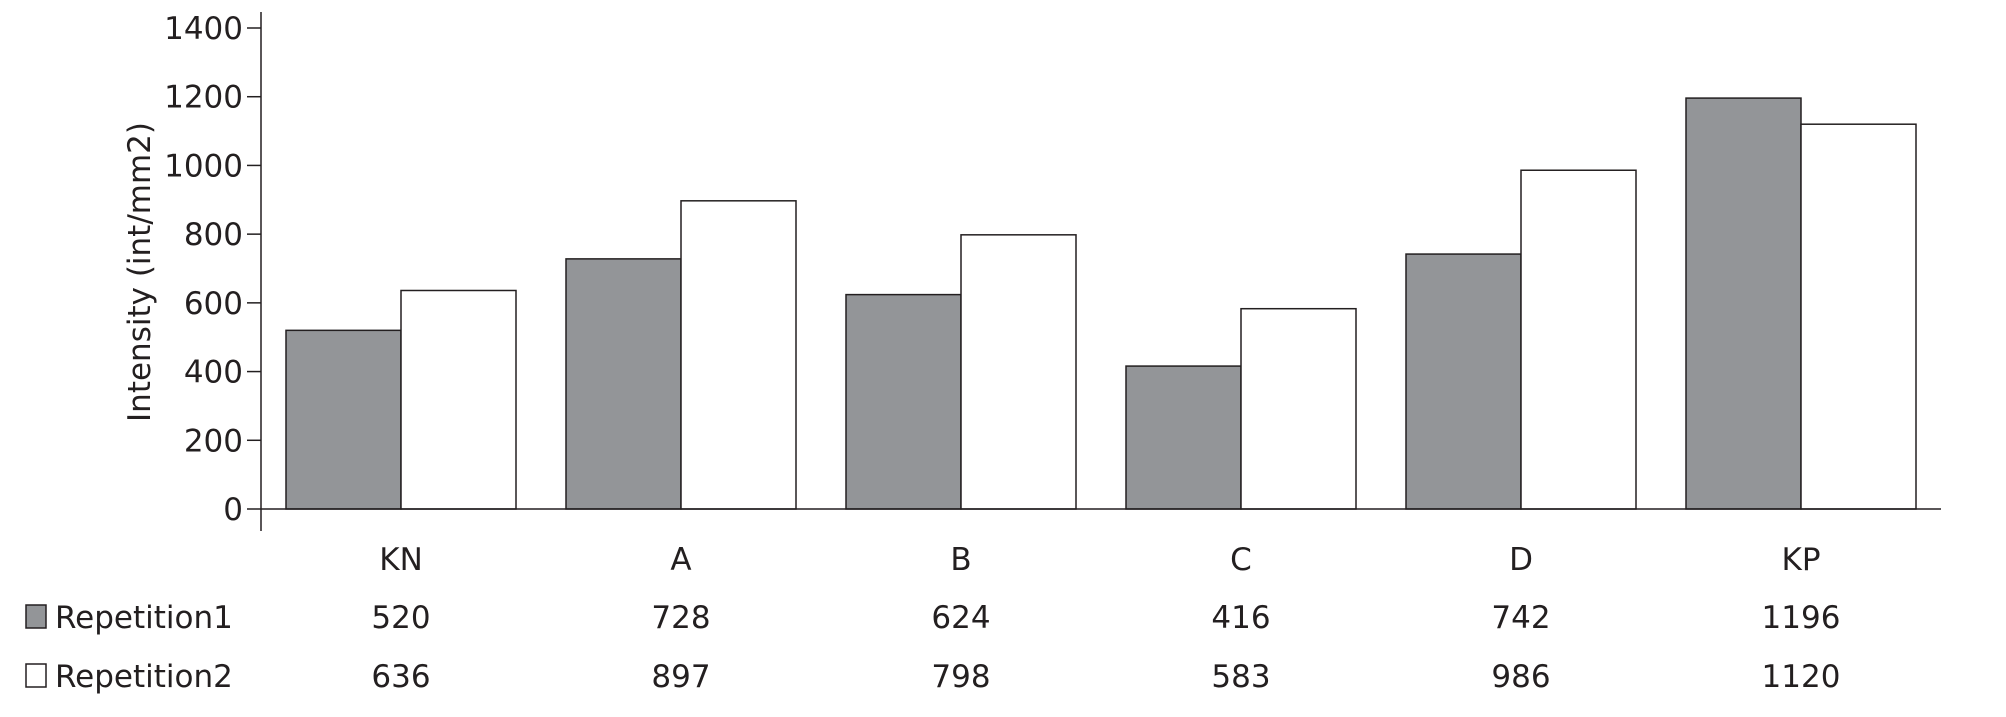  I want to click on y-tick-label: 1000, so click(203, 166).